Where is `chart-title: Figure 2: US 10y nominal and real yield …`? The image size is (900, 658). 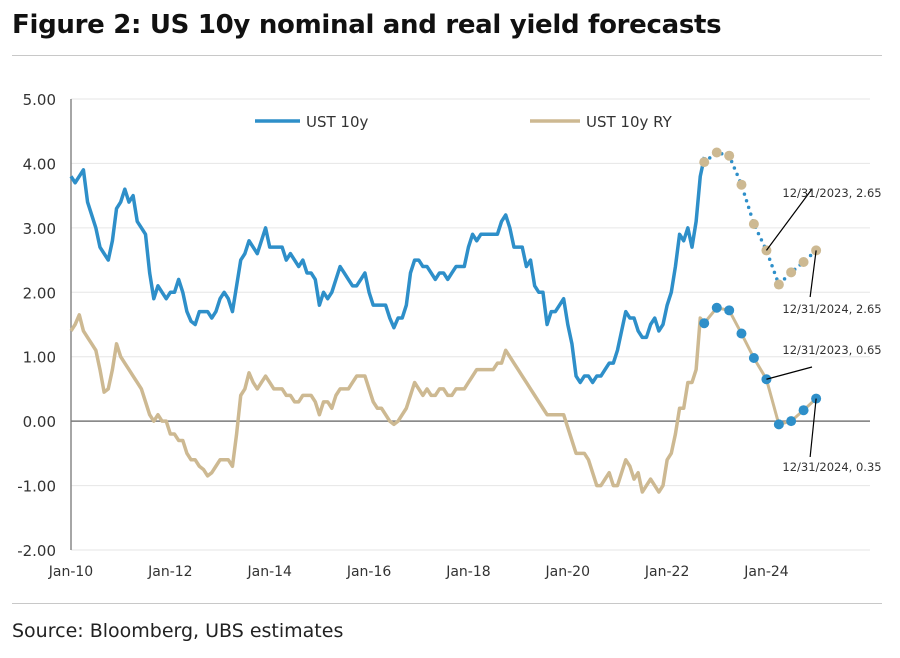 chart-title: Figure 2: US 10y nominal and real yield … is located at coordinates (367, 25).